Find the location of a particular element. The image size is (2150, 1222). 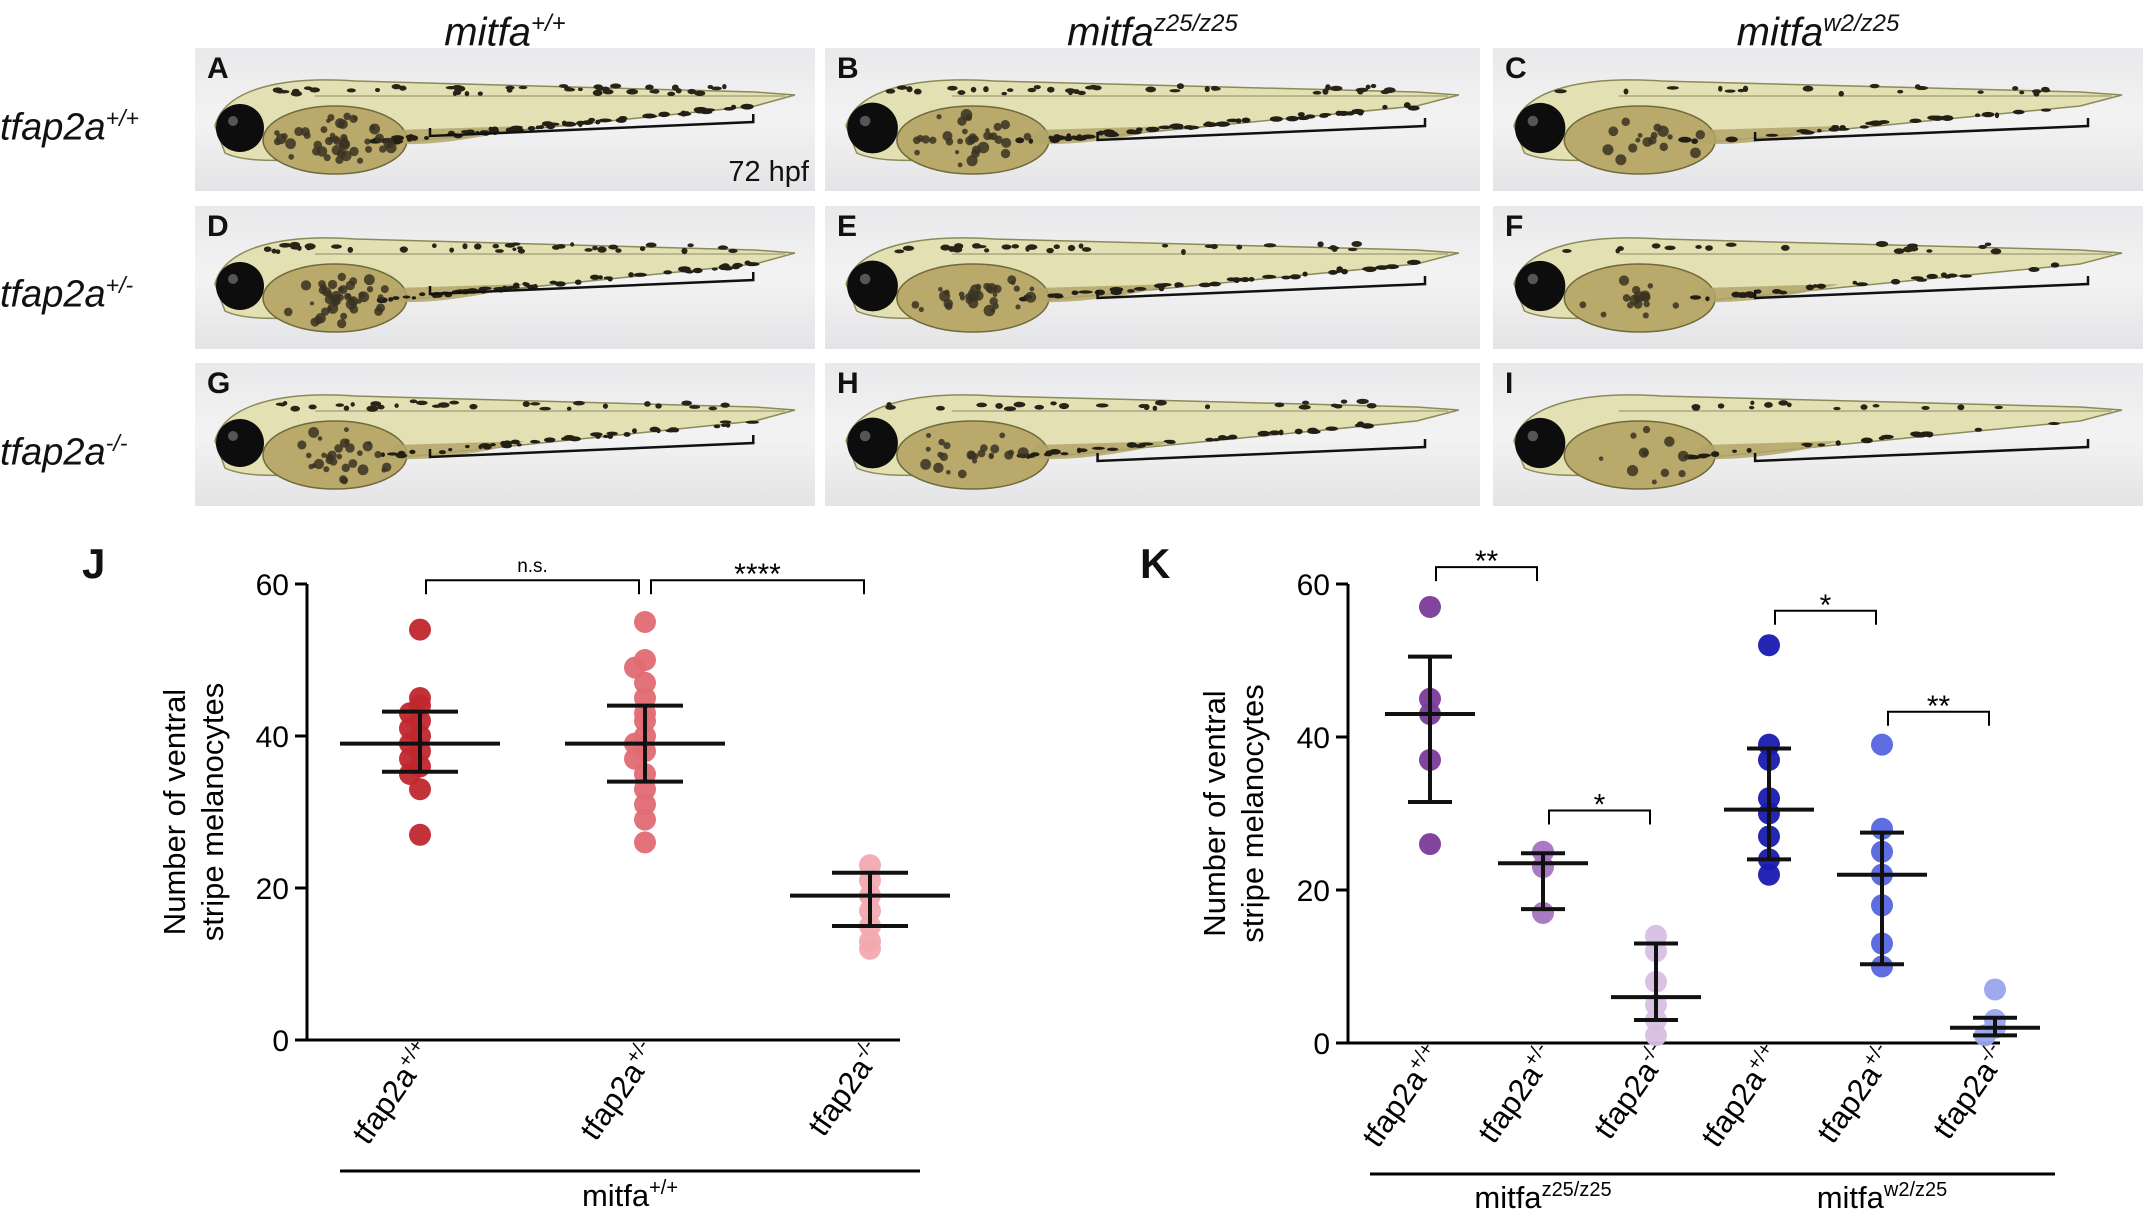

y-tick-label: 0 is located at coordinates (1321, 1044).